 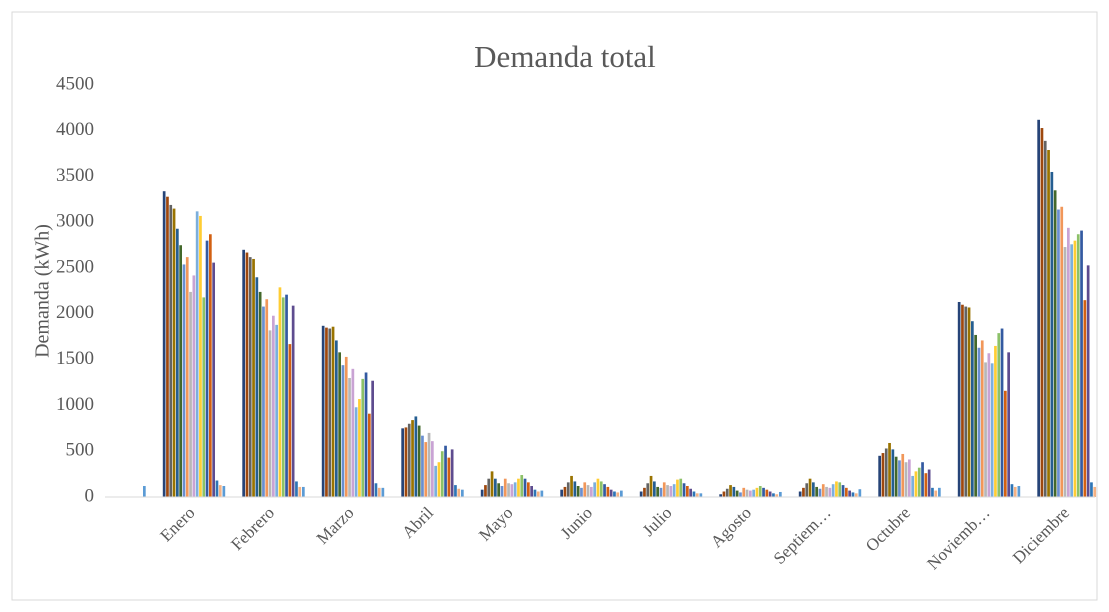 What do you see at coordinates (75, 358) in the screenshot?
I see `y-tick-label: 1500` at bounding box center [75, 358].